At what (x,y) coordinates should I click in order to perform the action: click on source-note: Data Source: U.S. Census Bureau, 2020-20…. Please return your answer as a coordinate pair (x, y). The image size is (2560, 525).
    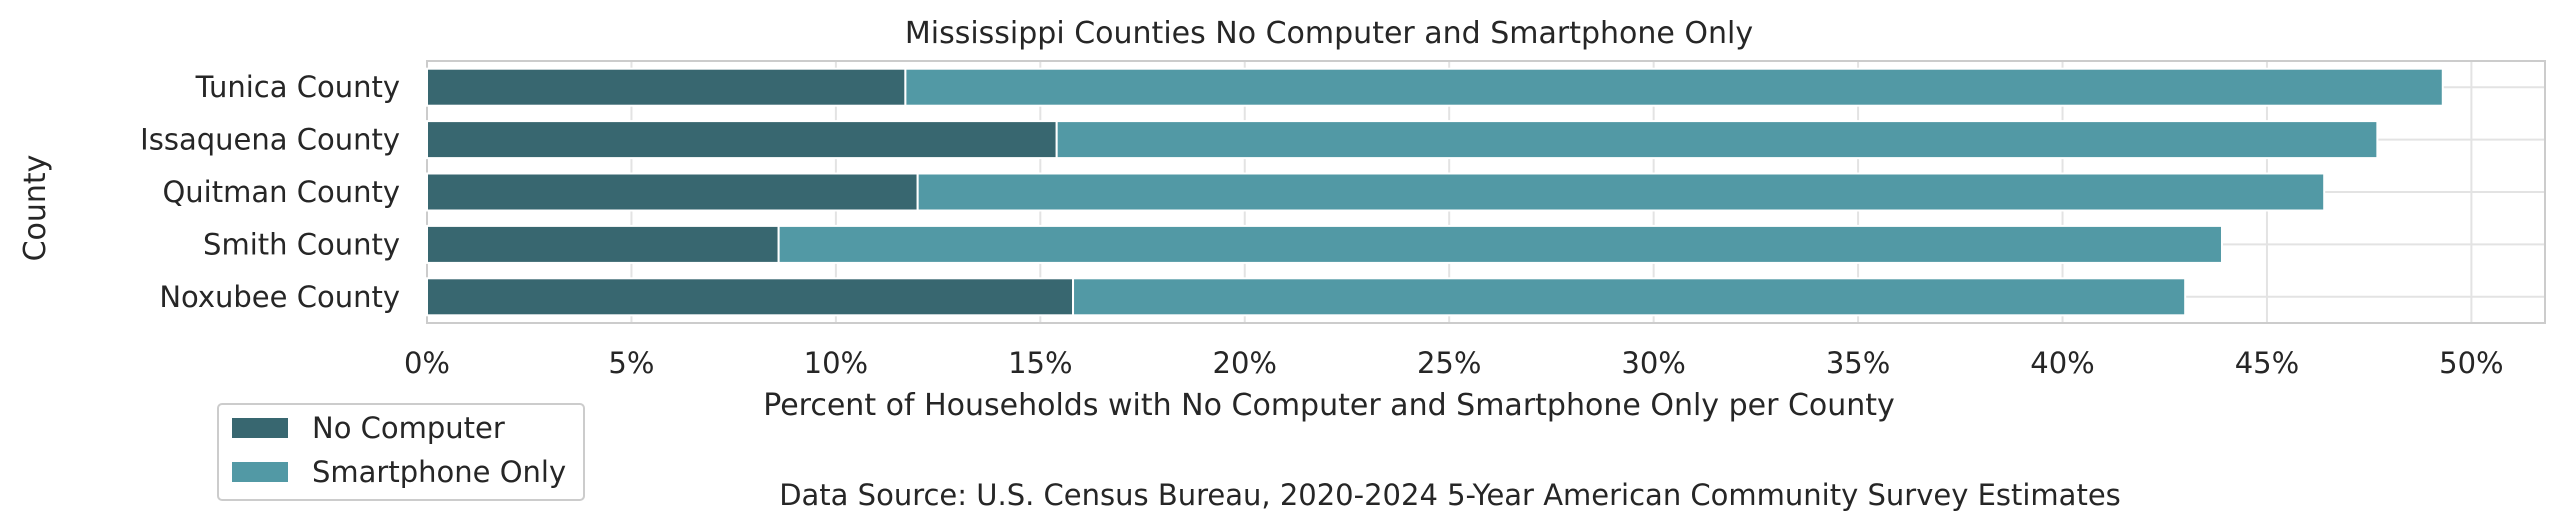
    Looking at the image, I should click on (1450, 495).